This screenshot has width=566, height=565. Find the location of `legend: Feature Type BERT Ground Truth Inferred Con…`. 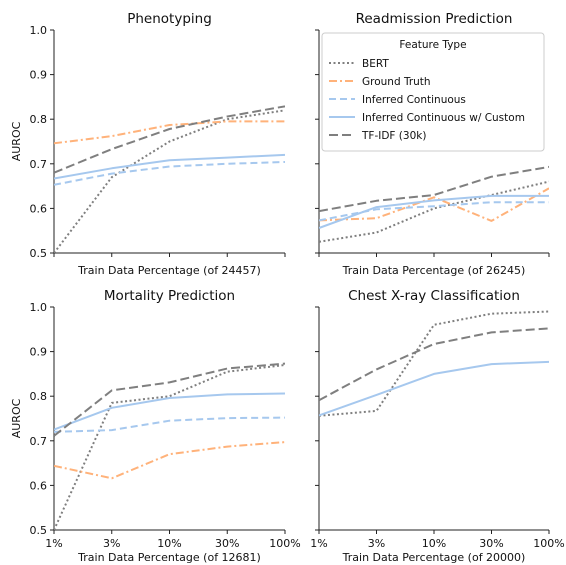

legend: Feature Type BERT Ground Truth Inferred Con… is located at coordinates (433, 92).